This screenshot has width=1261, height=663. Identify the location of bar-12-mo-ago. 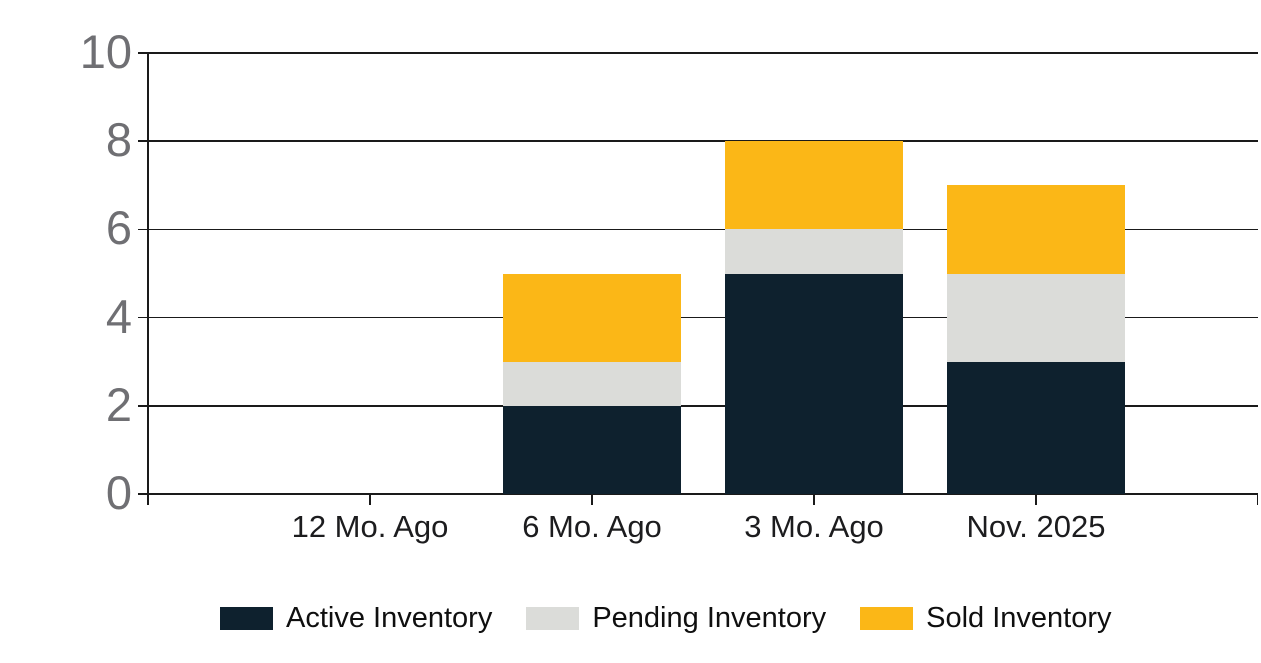
(370, 273).